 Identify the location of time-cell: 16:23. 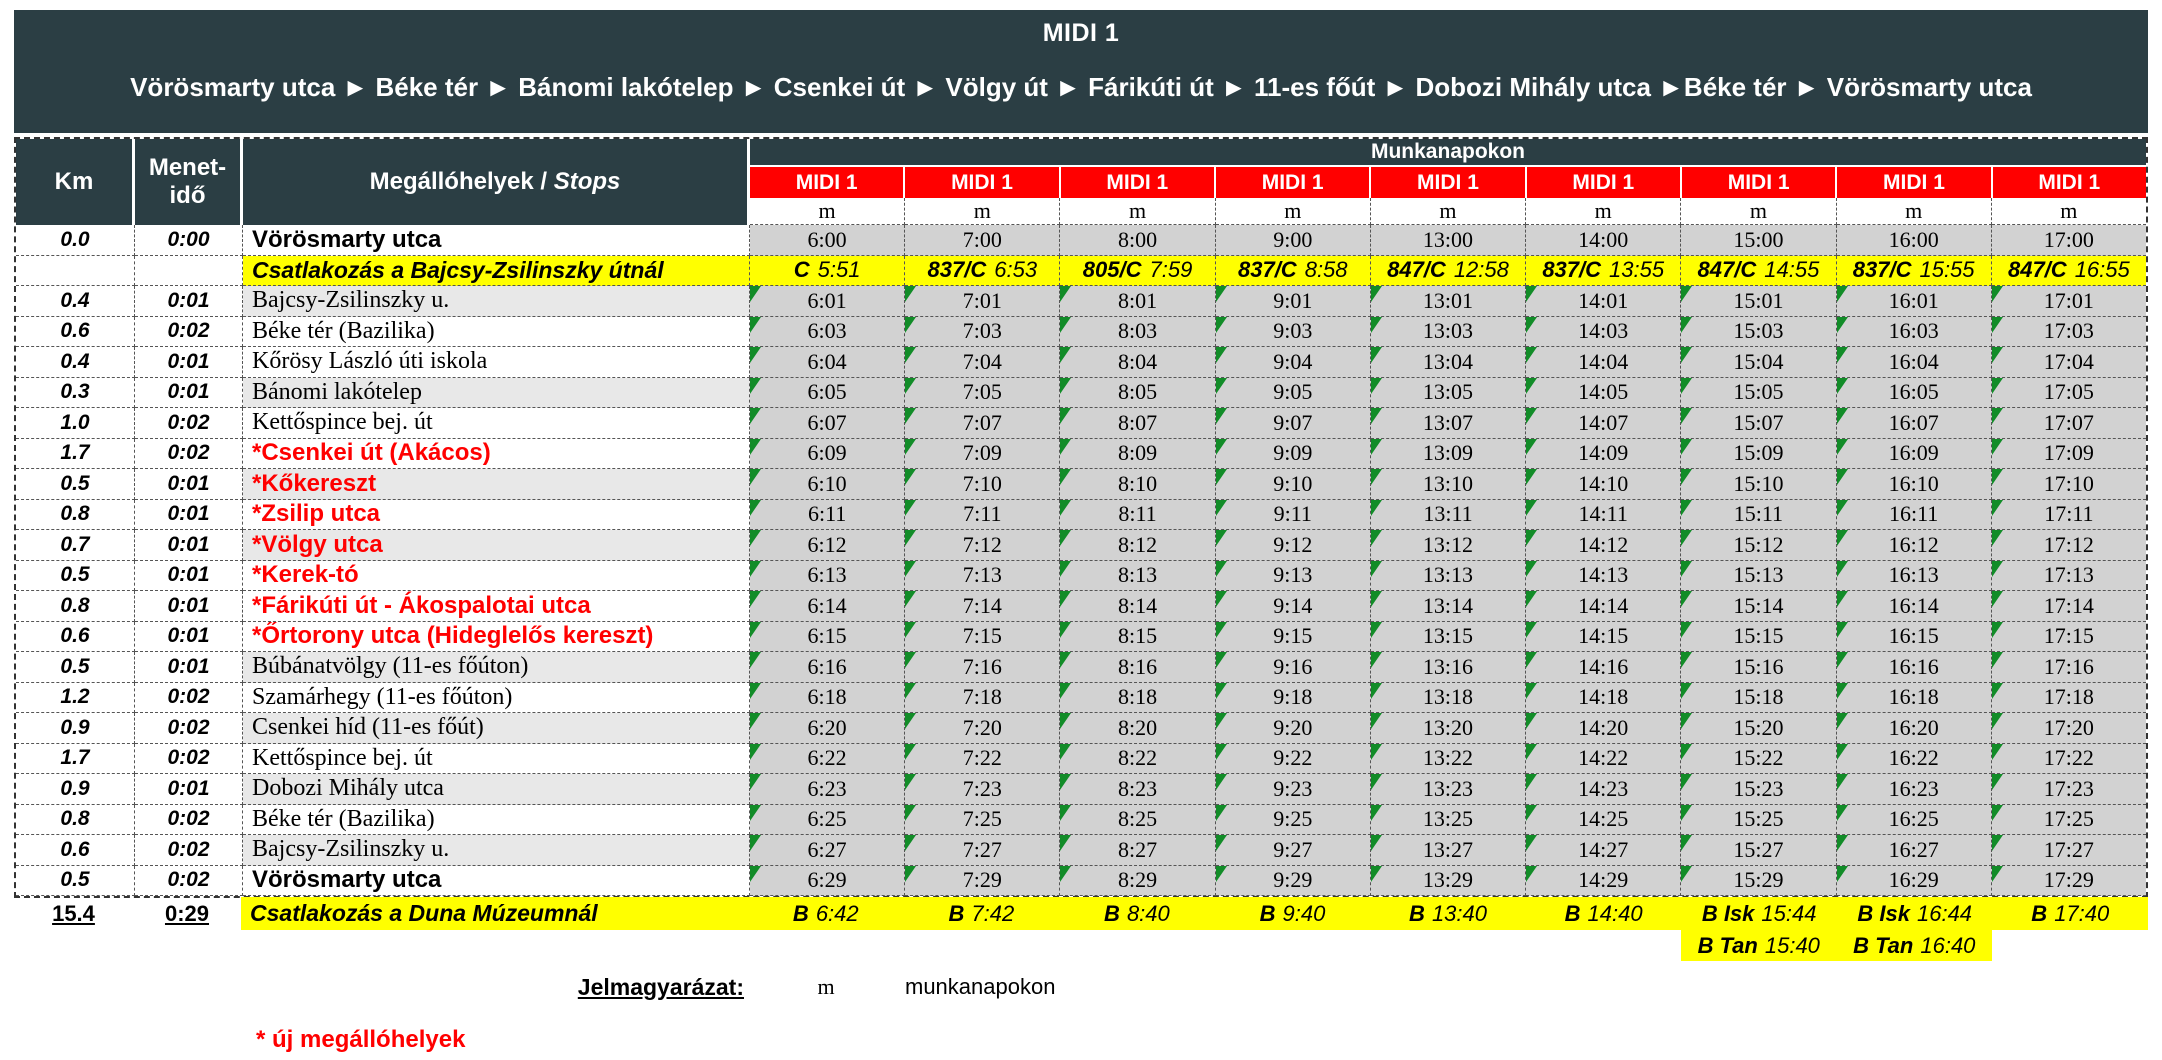
(1914, 789).